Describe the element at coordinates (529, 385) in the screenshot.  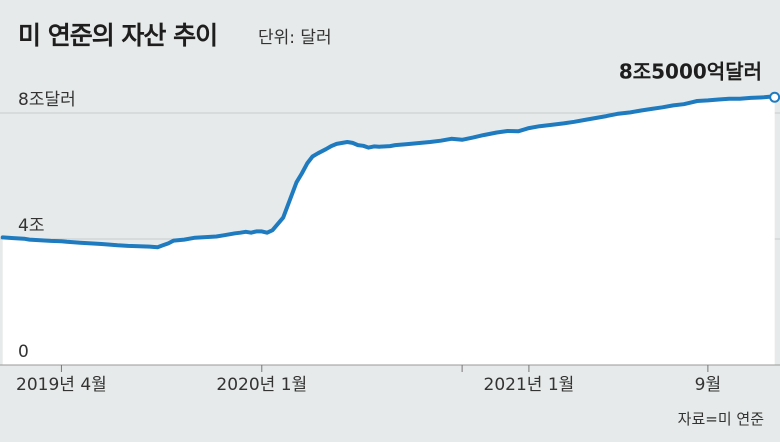
I see `x-tick-label: 2021년 1월` at that location.